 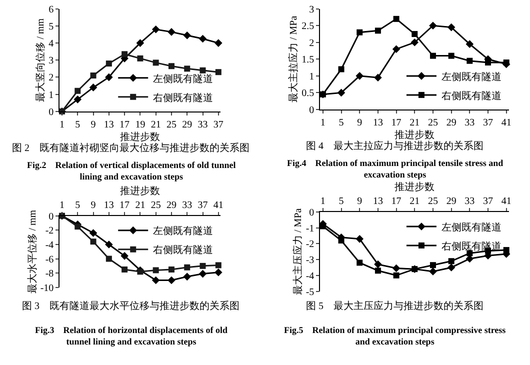 I want to click on text: 图 4 最大主拉应力与推进步数的关系图, so click(x=395, y=146).